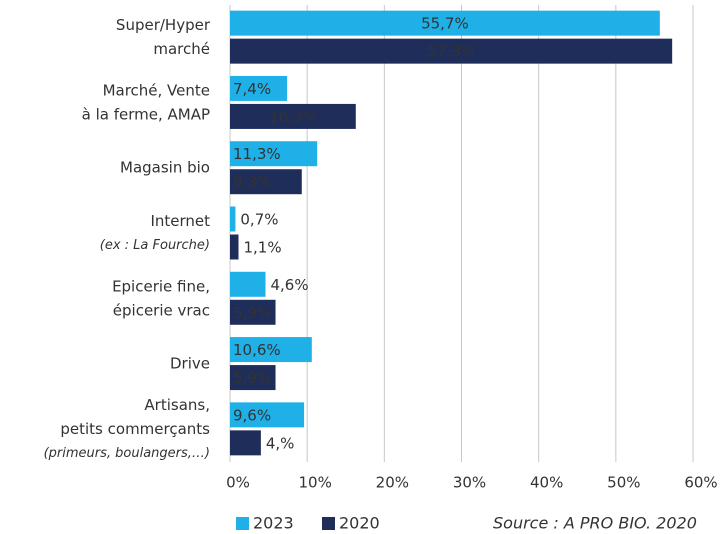  I want to click on value-label: 9,6%, so click(252, 415).